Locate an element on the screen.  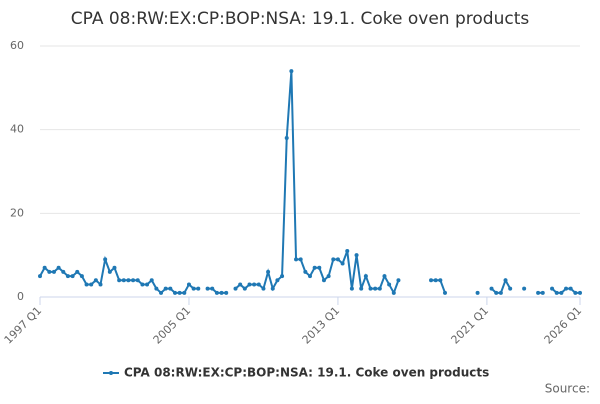
y-tick-label: 40 is located at coordinates (17, 129).